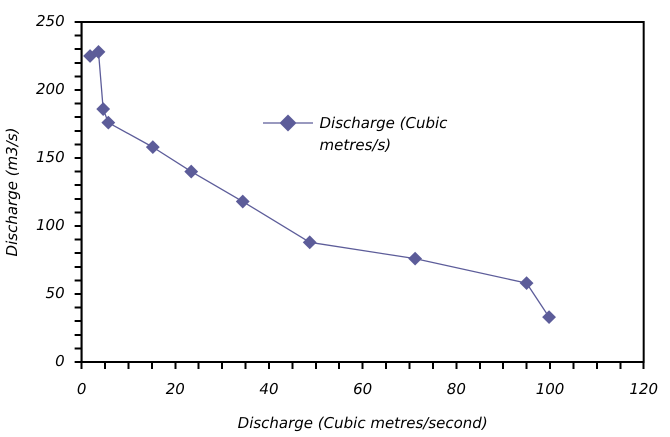  Describe the element at coordinates (383, 134) in the screenshot. I see `legend-label: Discharge (Cubic metres/s)` at that location.